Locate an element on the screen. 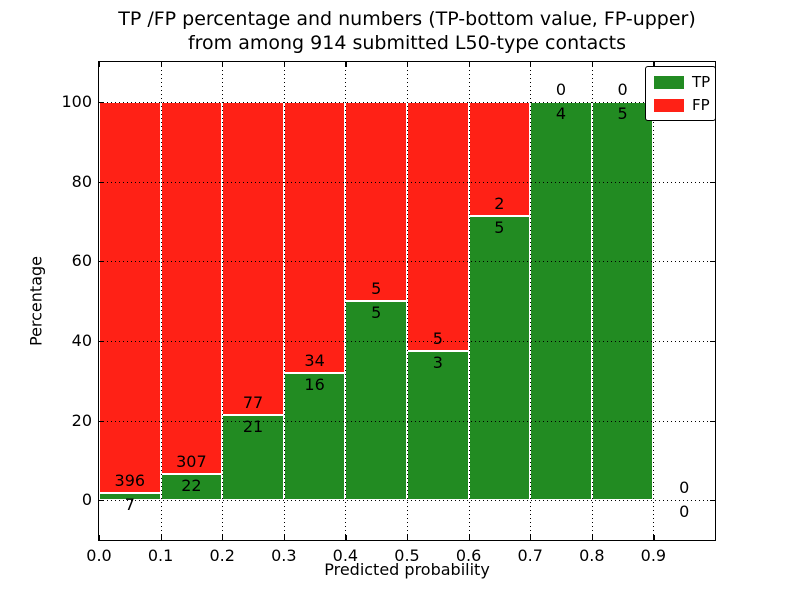  legend-entry-tp: TP is located at coordinates (682, 82).